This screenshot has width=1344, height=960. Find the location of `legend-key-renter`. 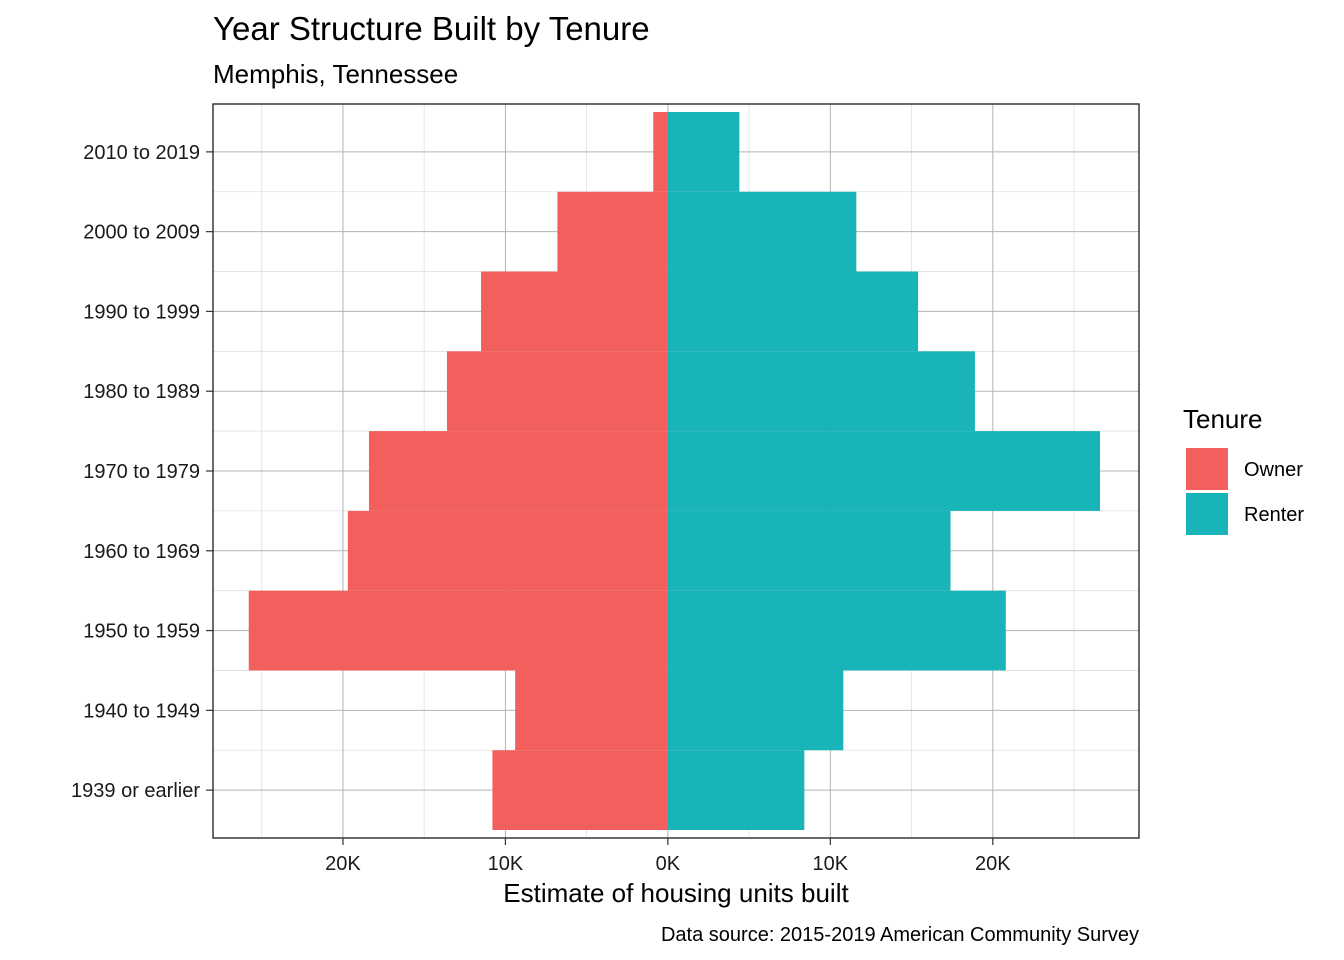

legend-key-renter is located at coordinates (1207, 514).